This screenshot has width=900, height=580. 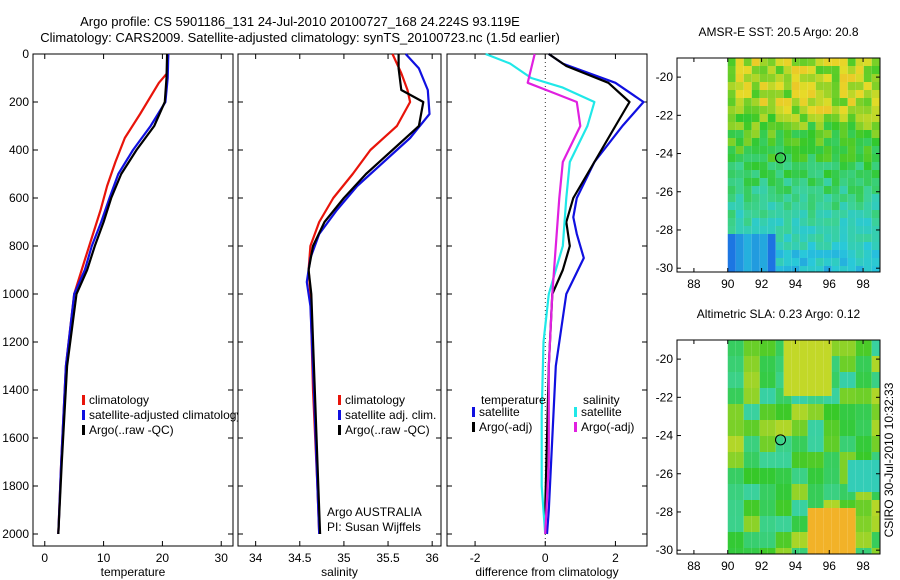 I want to click on x-tick-label: -2, so click(x=475, y=558).